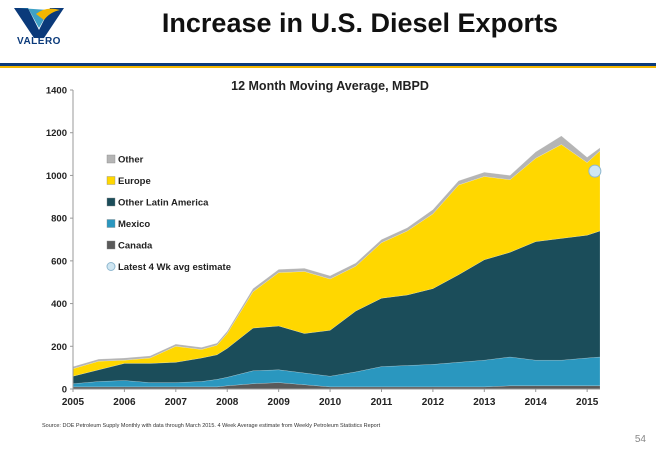  Describe the element at coordinates (330, 402) in the screenshot. I see `x-tick-label: 2010` at that location.